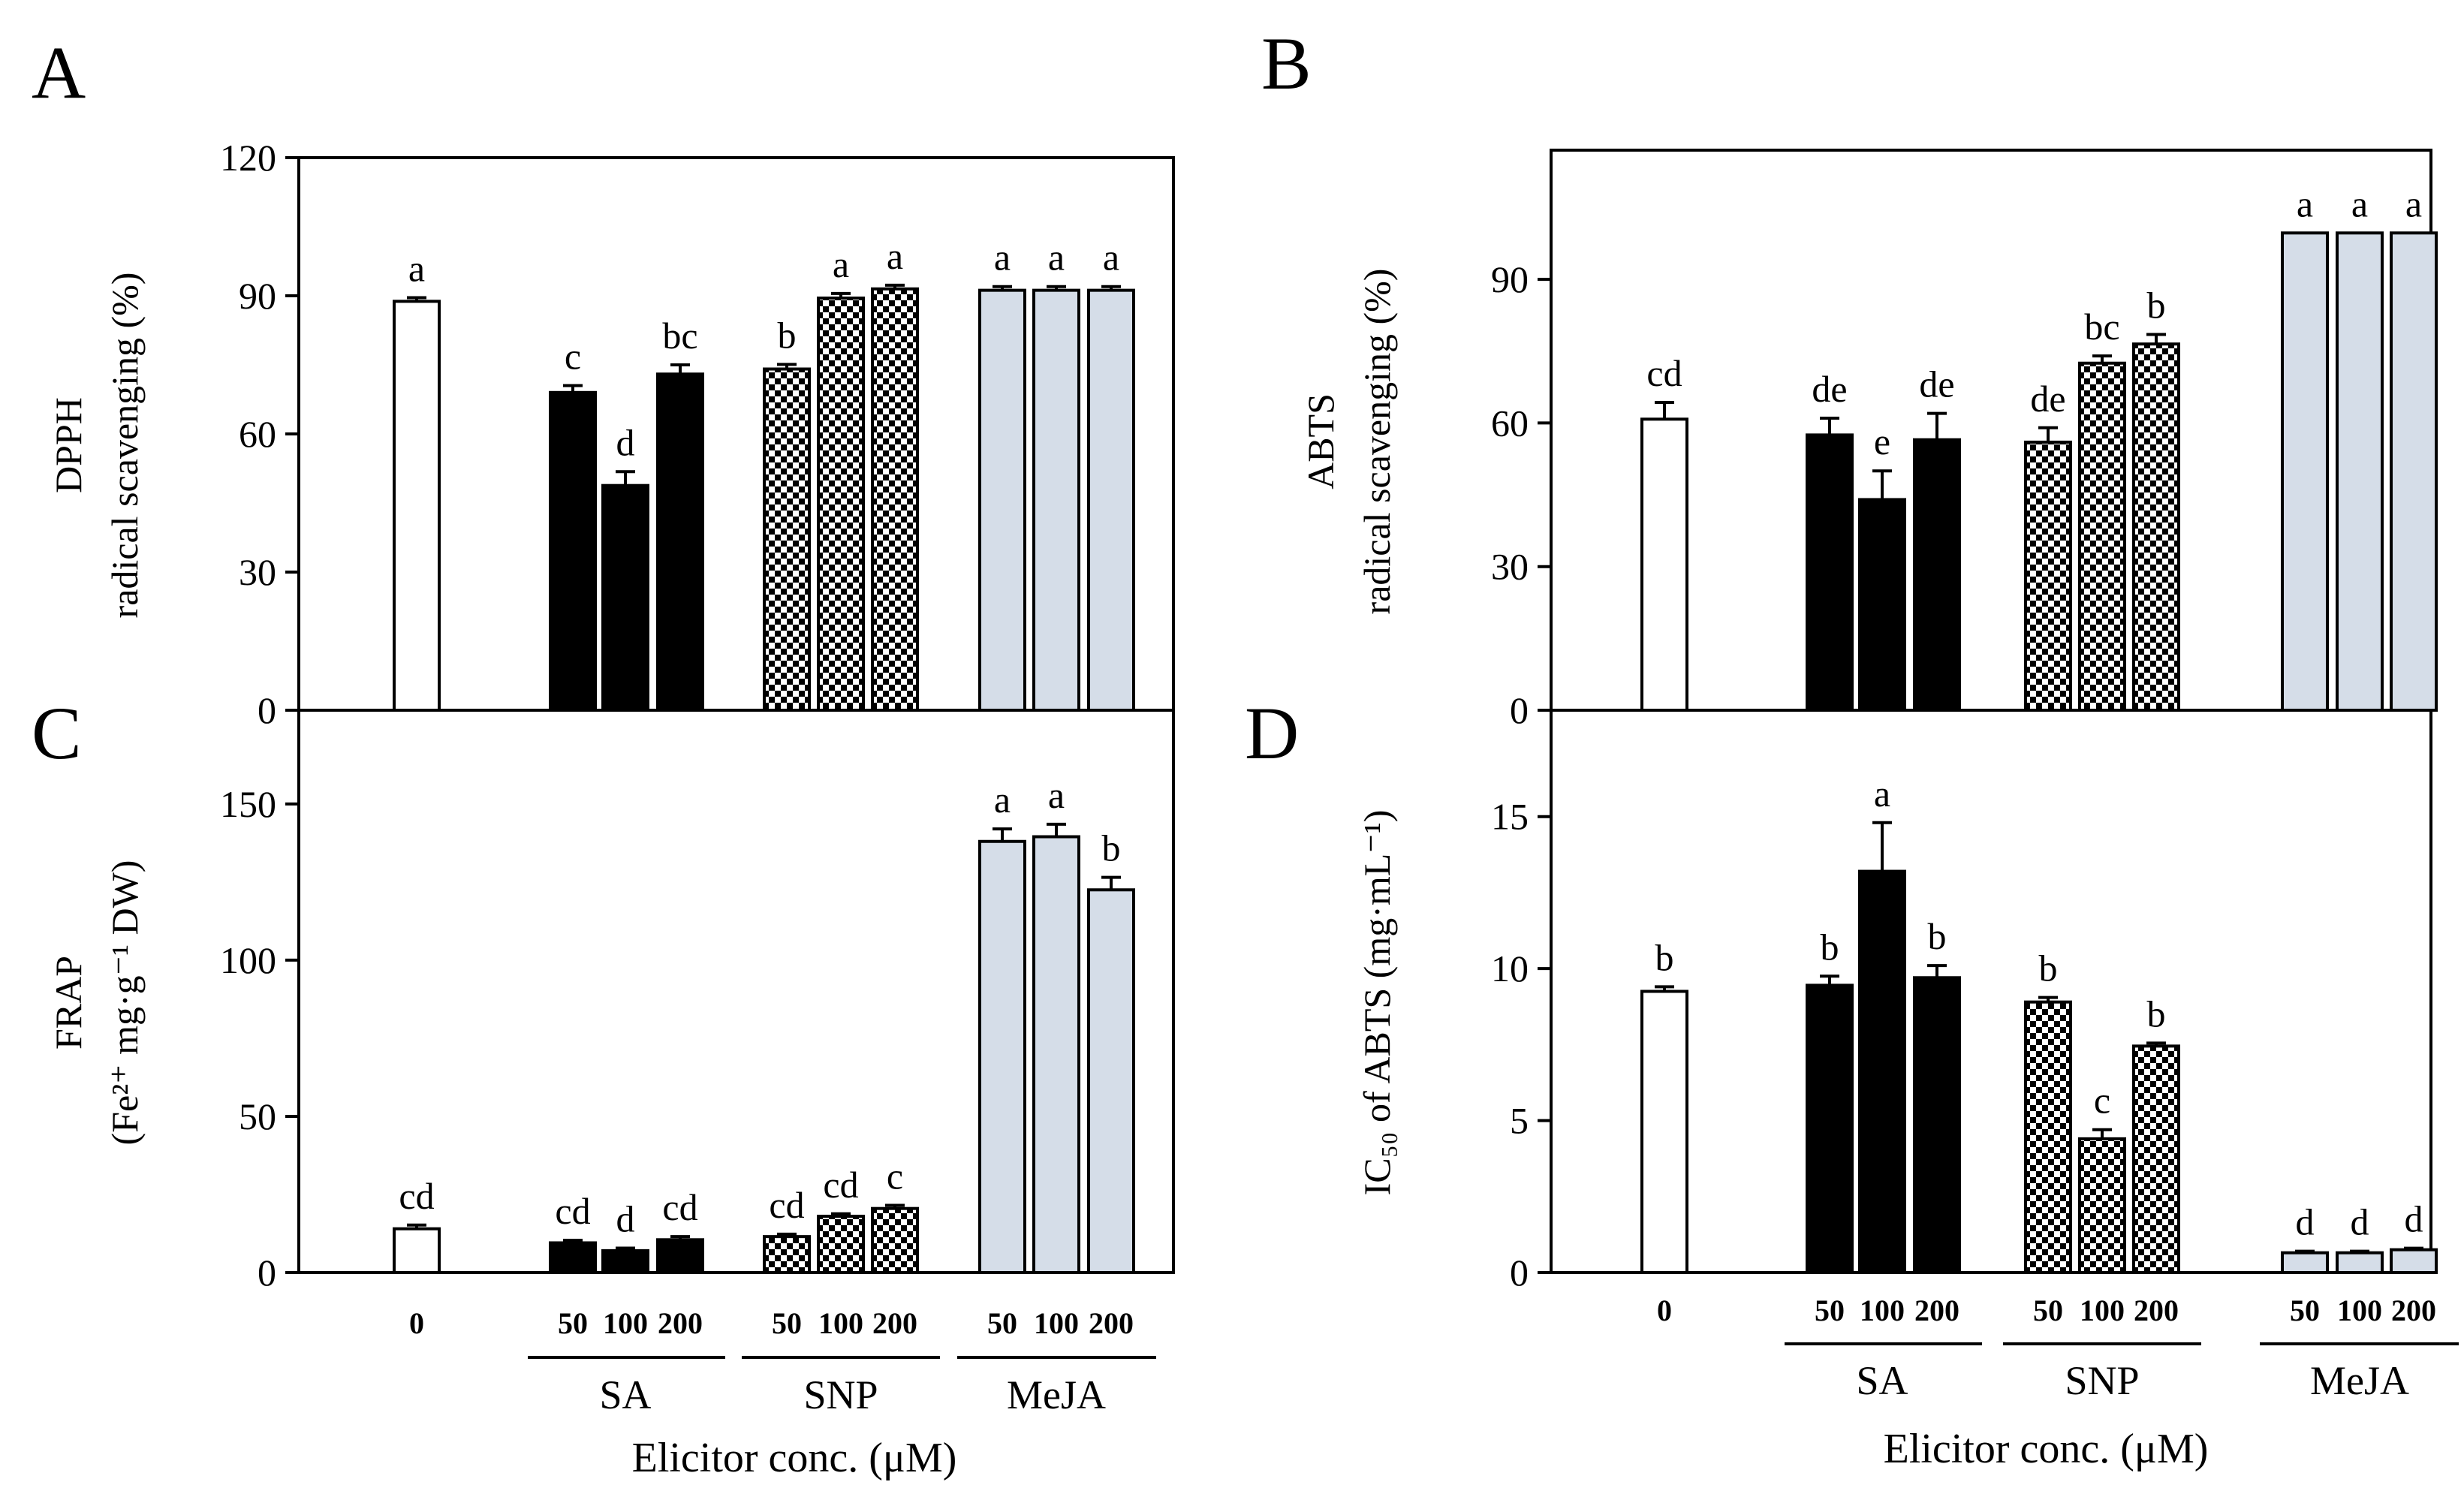  Describe the element at coordinates (1937, 936) in the screenshot. I see `significance-label-d-sa-200: b` at that location.